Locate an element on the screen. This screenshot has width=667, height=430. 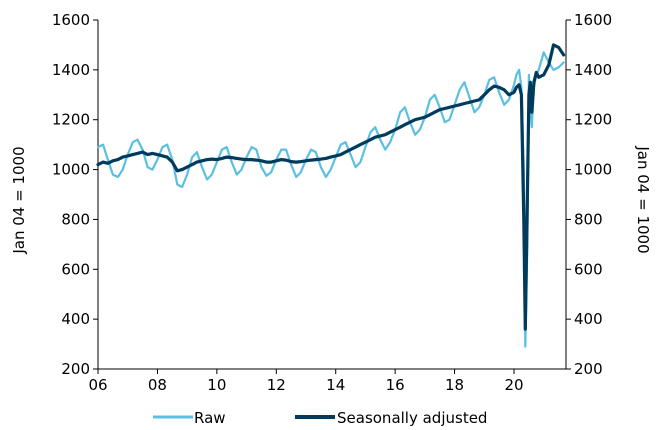
left-y-tick-label: 1600 is located at coordinates (71, 20).